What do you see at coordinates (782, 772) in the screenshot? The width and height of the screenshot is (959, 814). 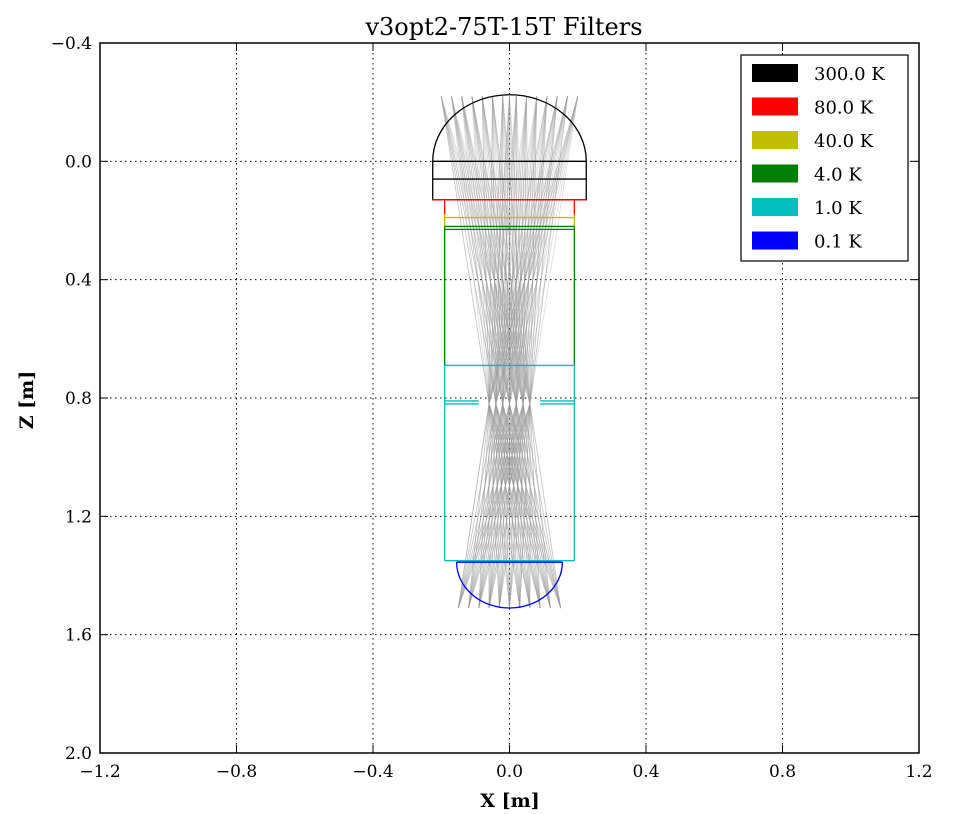 I see `x-tick-label: 0.8` at bounding box center [782, 772].